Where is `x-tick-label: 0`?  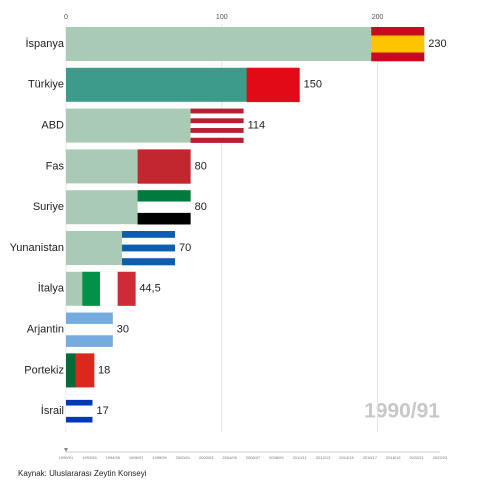 x-tick-label: 0 is located at coordinates (66, 17).